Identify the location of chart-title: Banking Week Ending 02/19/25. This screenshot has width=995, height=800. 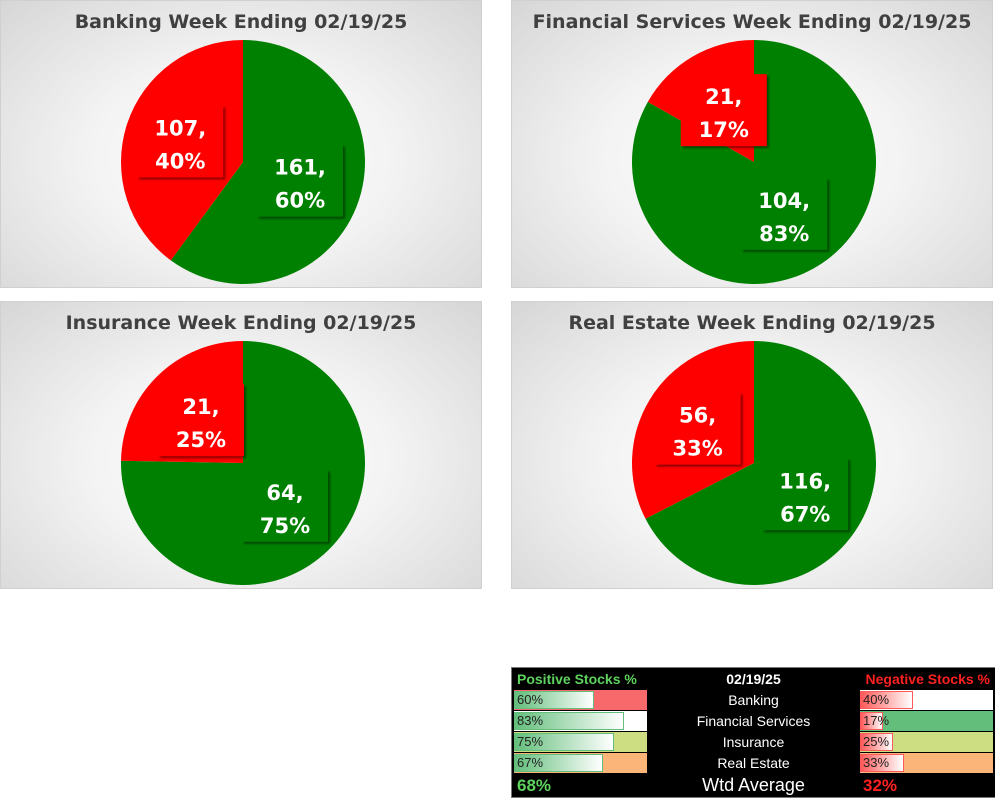
(241, 22).